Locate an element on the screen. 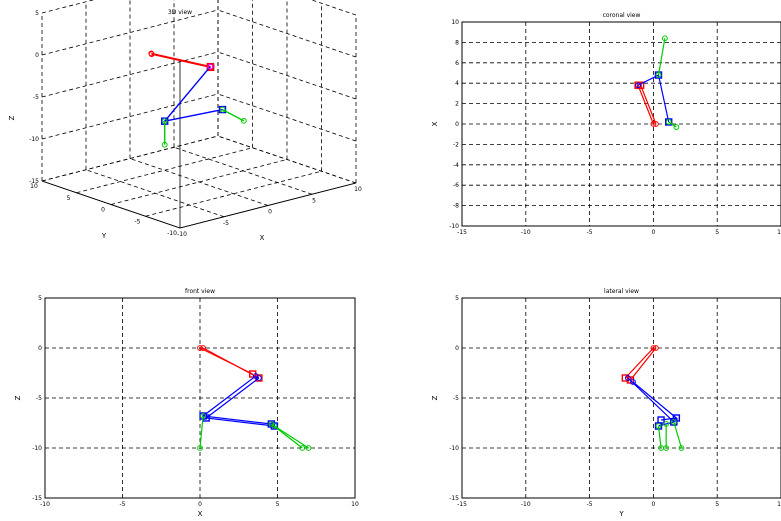 The width and height of the screenshot is (781, 521). y-tick-label: 2 is located at coordinates (457, 104).